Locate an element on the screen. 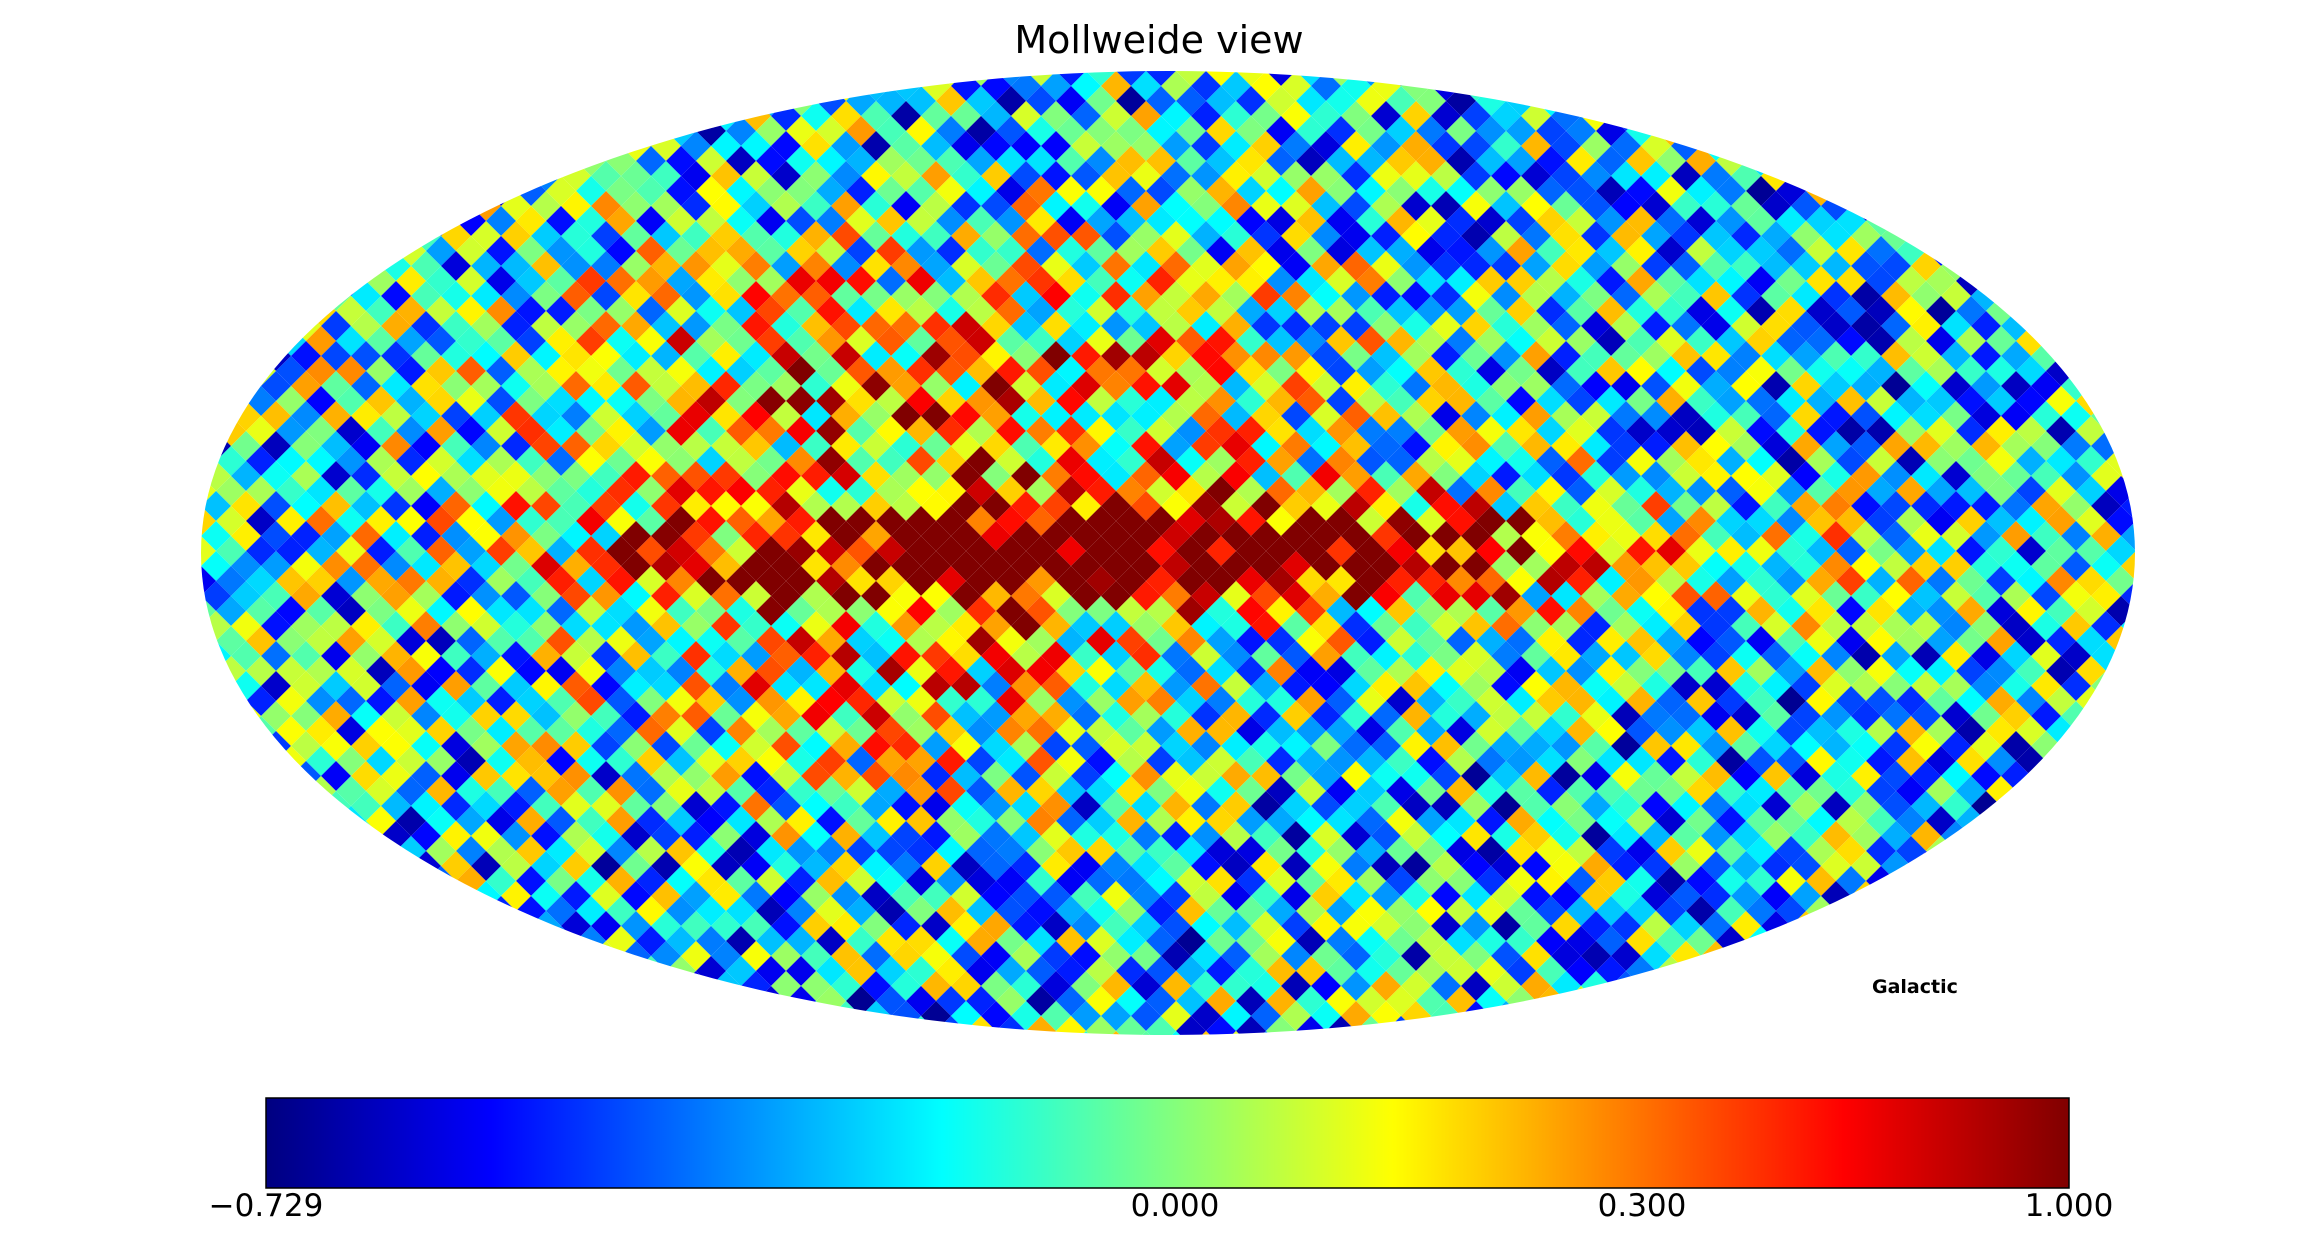  chart-title: Mollweide view is located at coordinates (1159, 40).